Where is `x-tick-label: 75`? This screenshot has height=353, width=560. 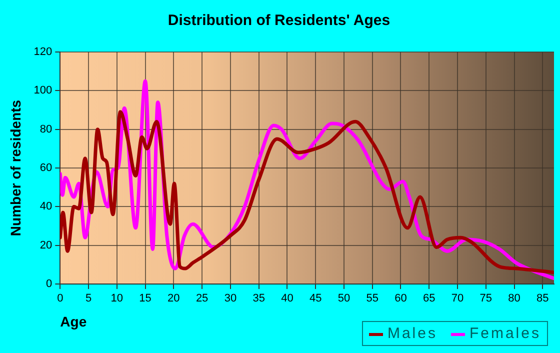
x-tick-label: 75 is located at coordinates (486, 298).